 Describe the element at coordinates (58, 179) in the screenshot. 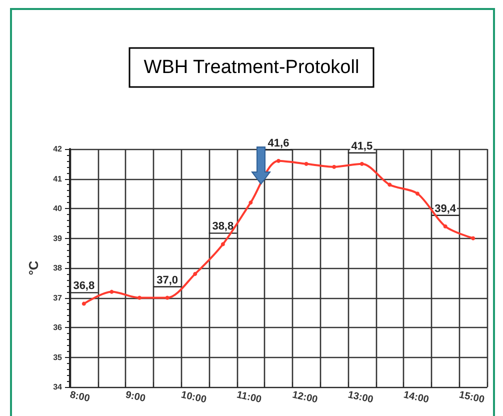

I see `y-tick-label: 41` at that location.